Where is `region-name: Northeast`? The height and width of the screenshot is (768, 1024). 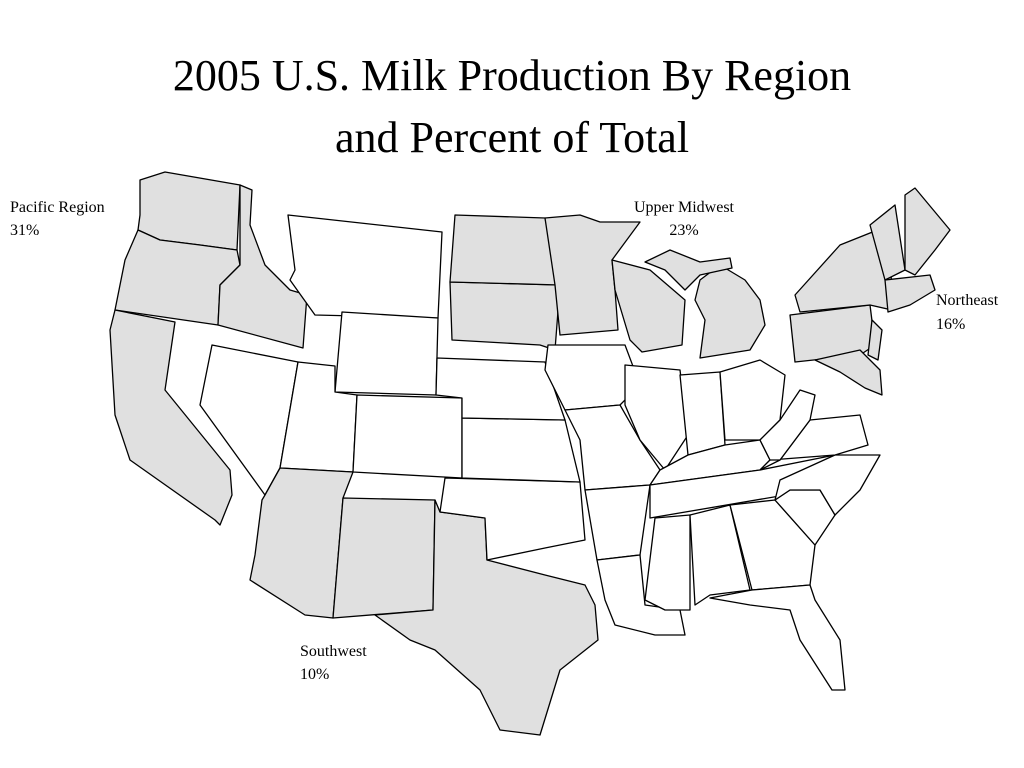 region-name: Northeast is located at coordinates (967, 300).